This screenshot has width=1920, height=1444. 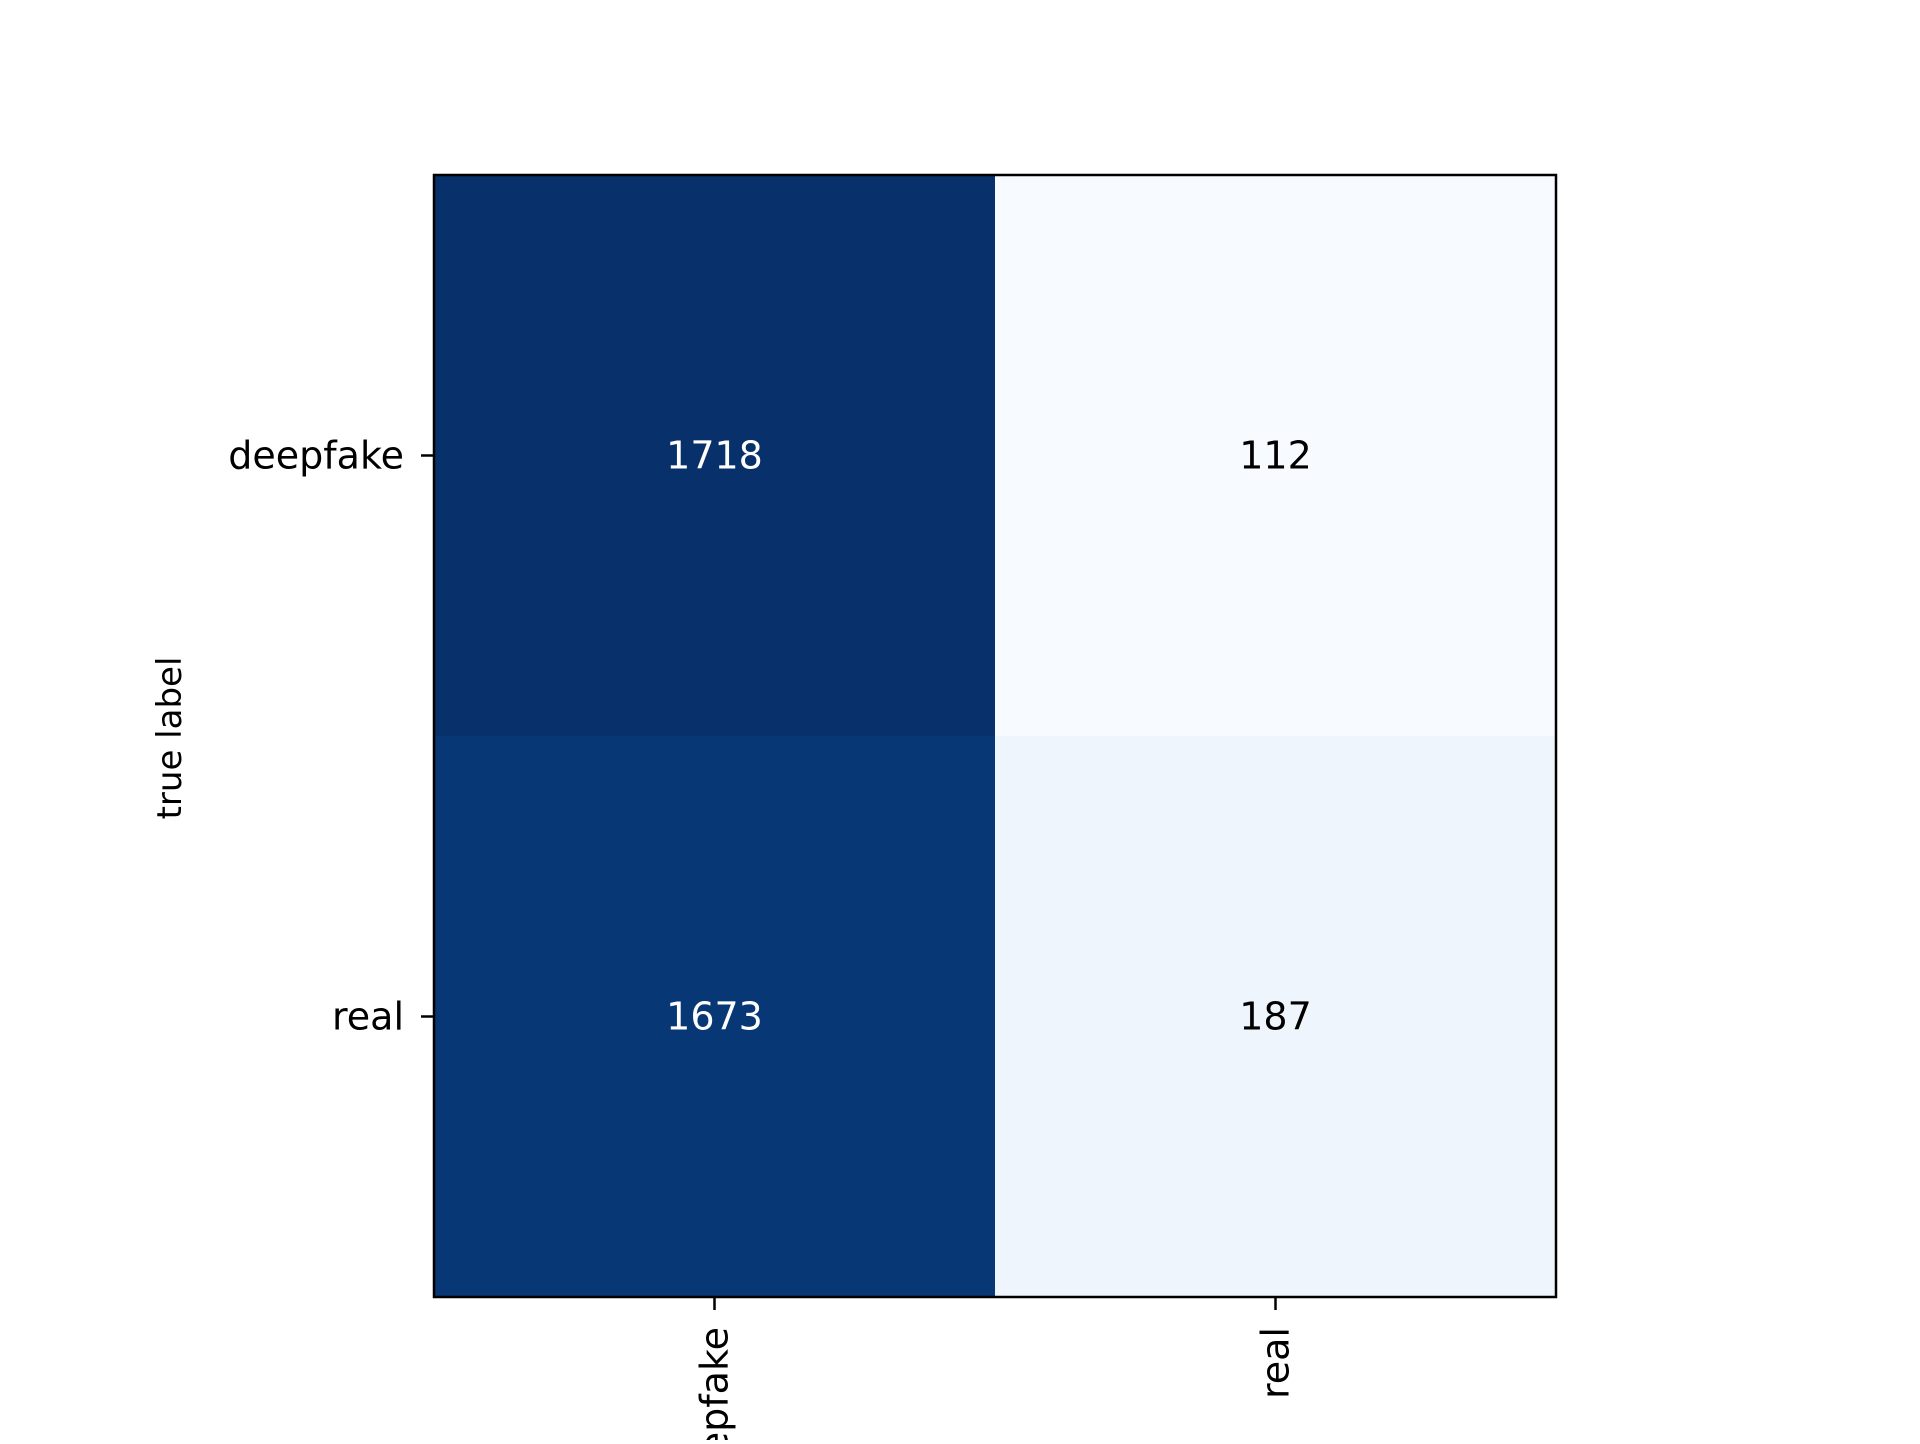 I want to click on heatmap-cell-deepfake-real, so click(x=1276, y=456).